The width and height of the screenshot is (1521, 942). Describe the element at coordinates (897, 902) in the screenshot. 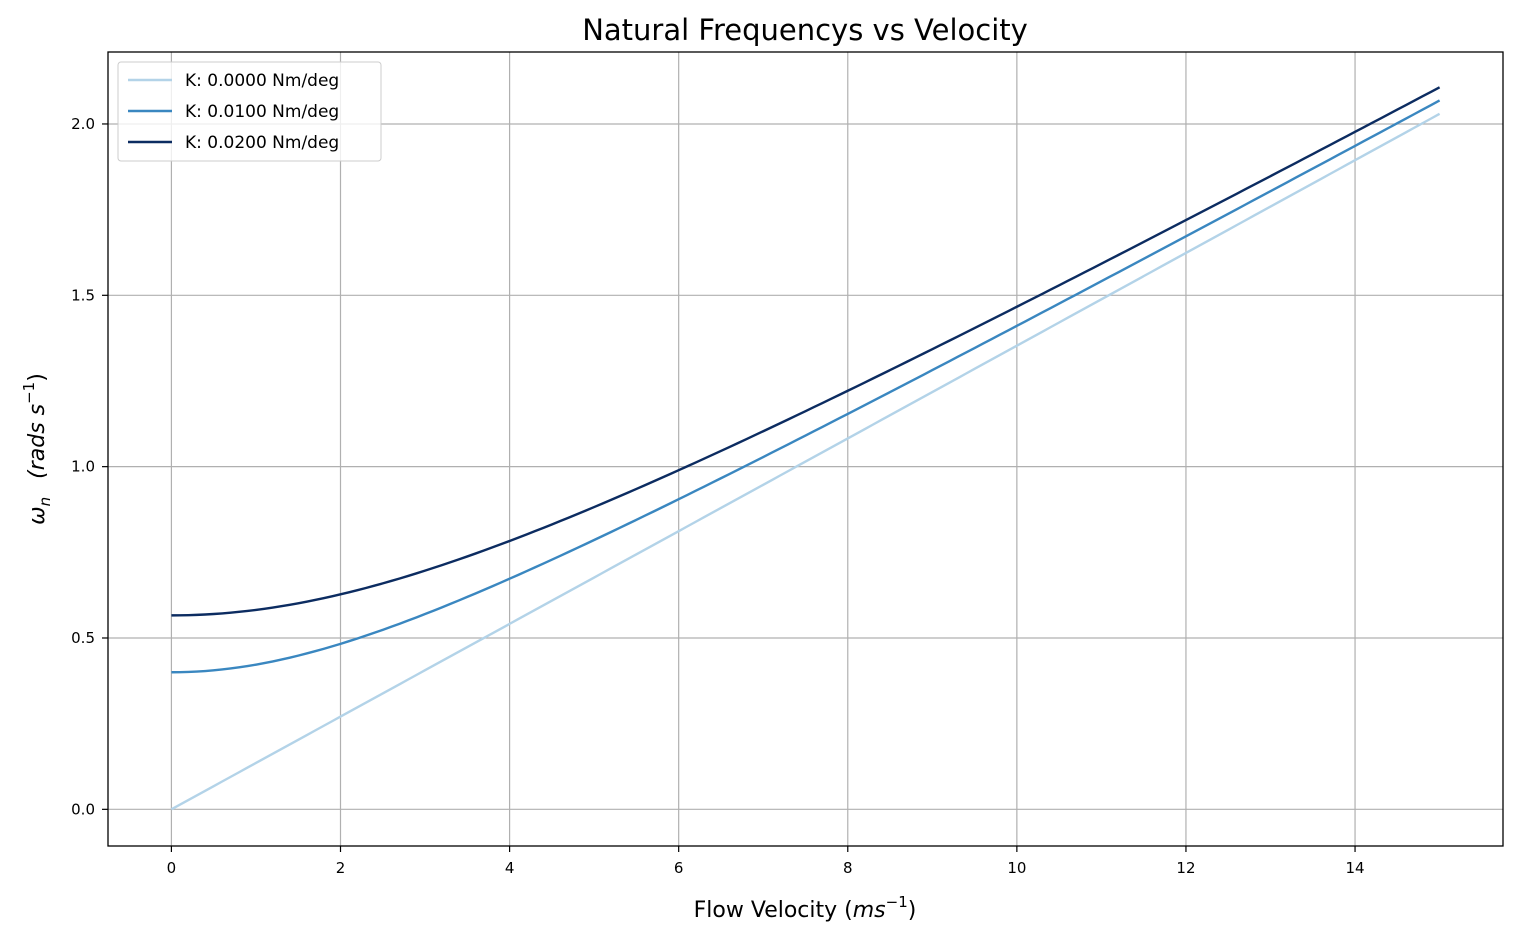

I see `x-axis-label-sup: −1` at that location.